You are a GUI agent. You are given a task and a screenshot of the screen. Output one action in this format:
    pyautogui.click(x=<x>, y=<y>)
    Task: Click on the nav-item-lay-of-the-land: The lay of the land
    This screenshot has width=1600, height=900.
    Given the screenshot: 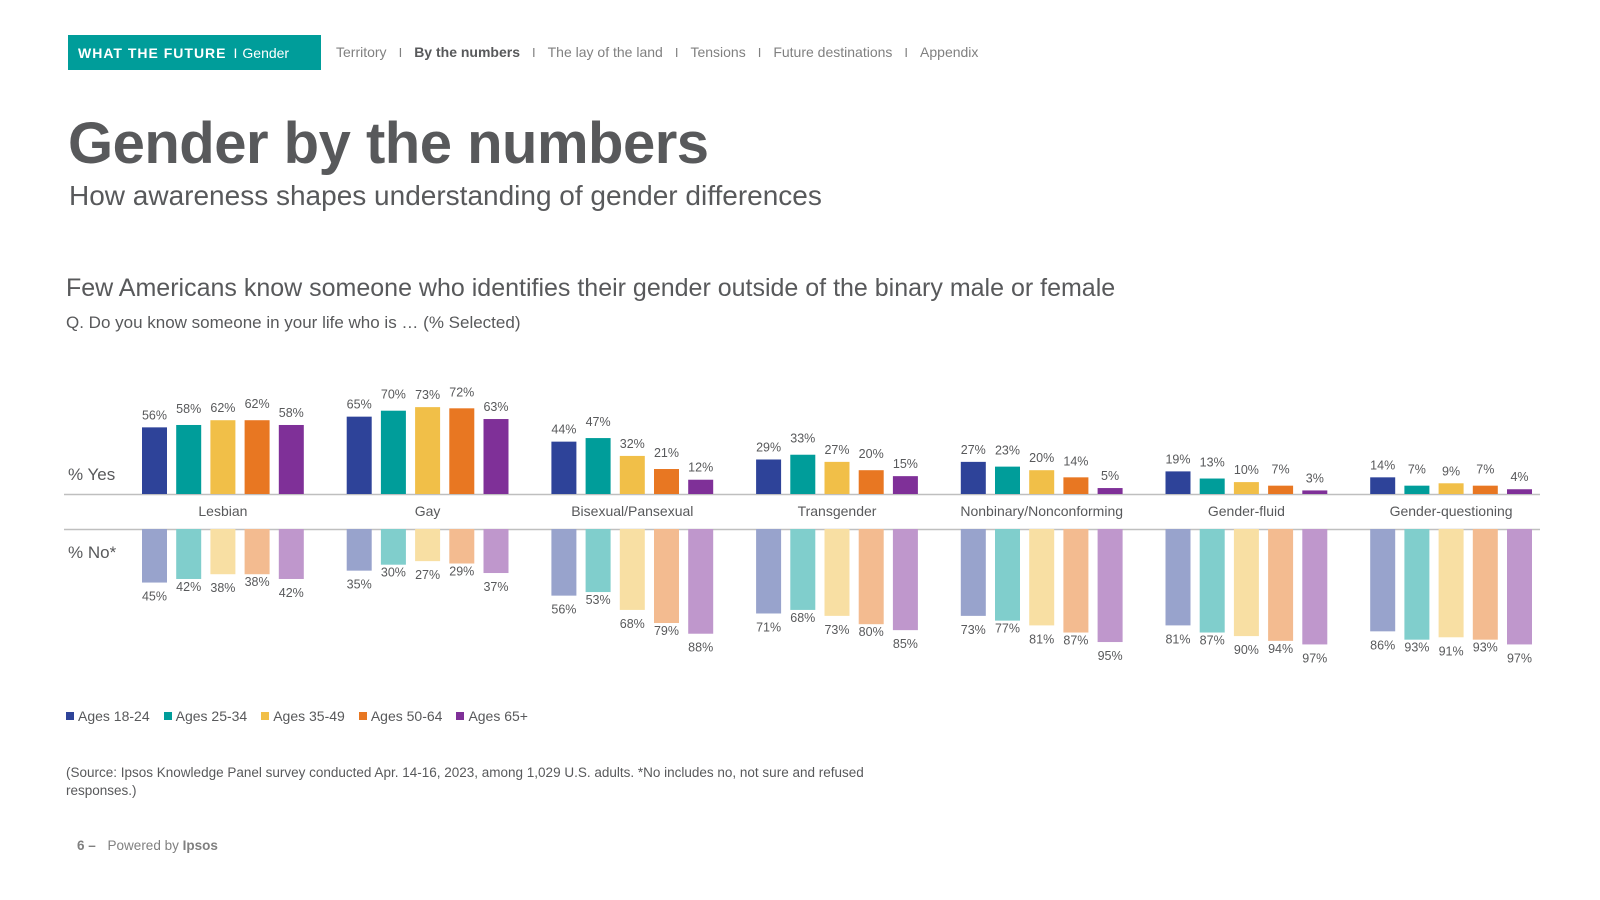 What is the action you would take?
    pyautogui.click(x=605, y=52)
    